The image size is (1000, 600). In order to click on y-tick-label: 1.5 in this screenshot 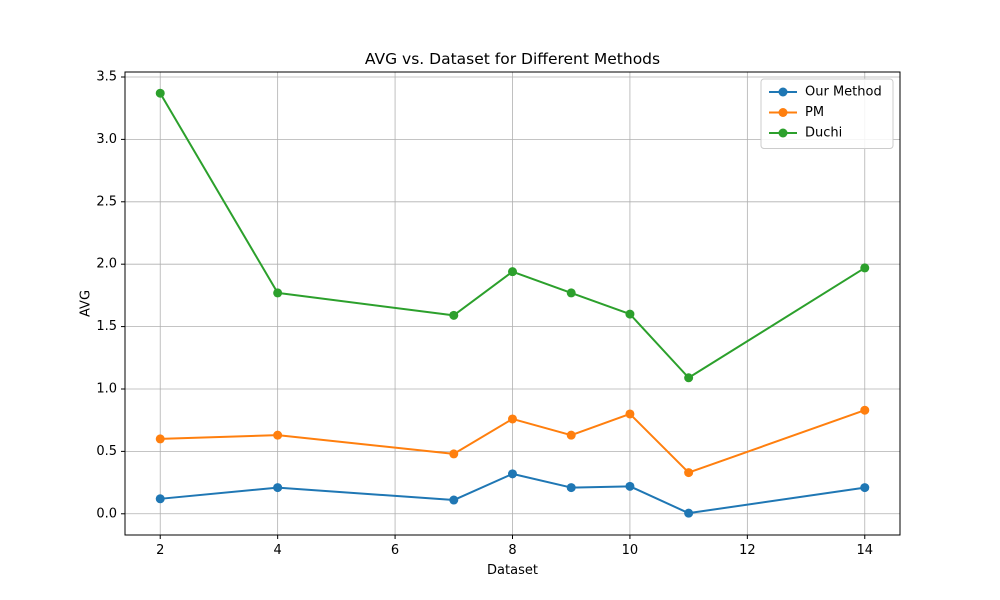, I will do `click(106, 326)`.